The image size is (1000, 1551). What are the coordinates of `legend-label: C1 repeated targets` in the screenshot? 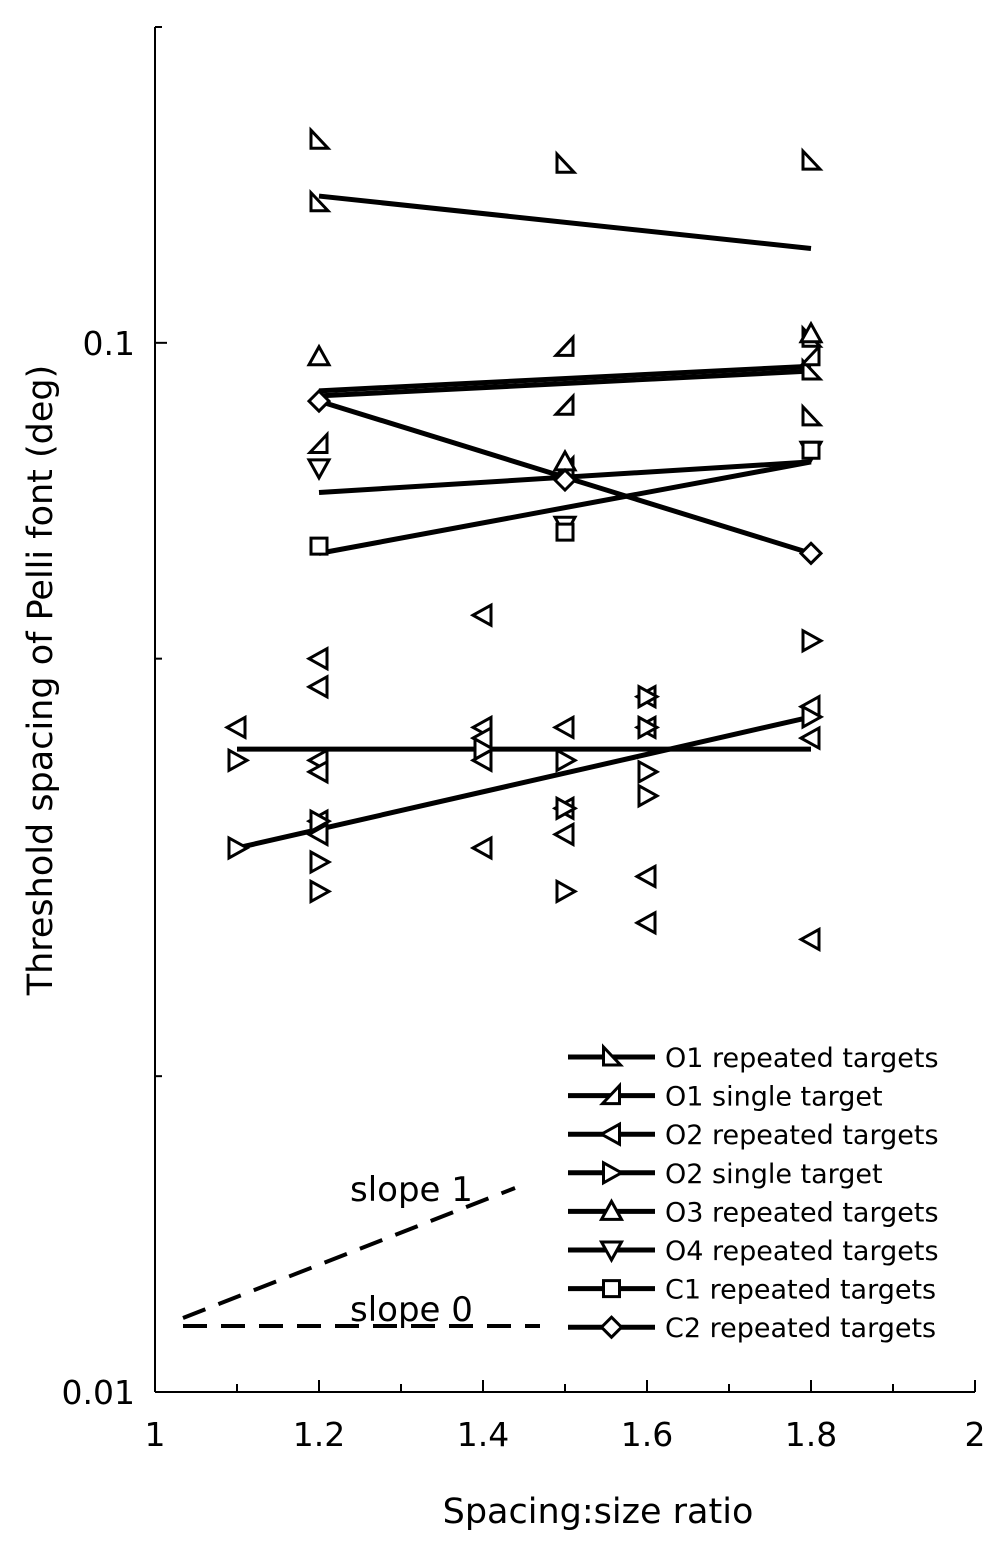 It's located at (800, 1290).